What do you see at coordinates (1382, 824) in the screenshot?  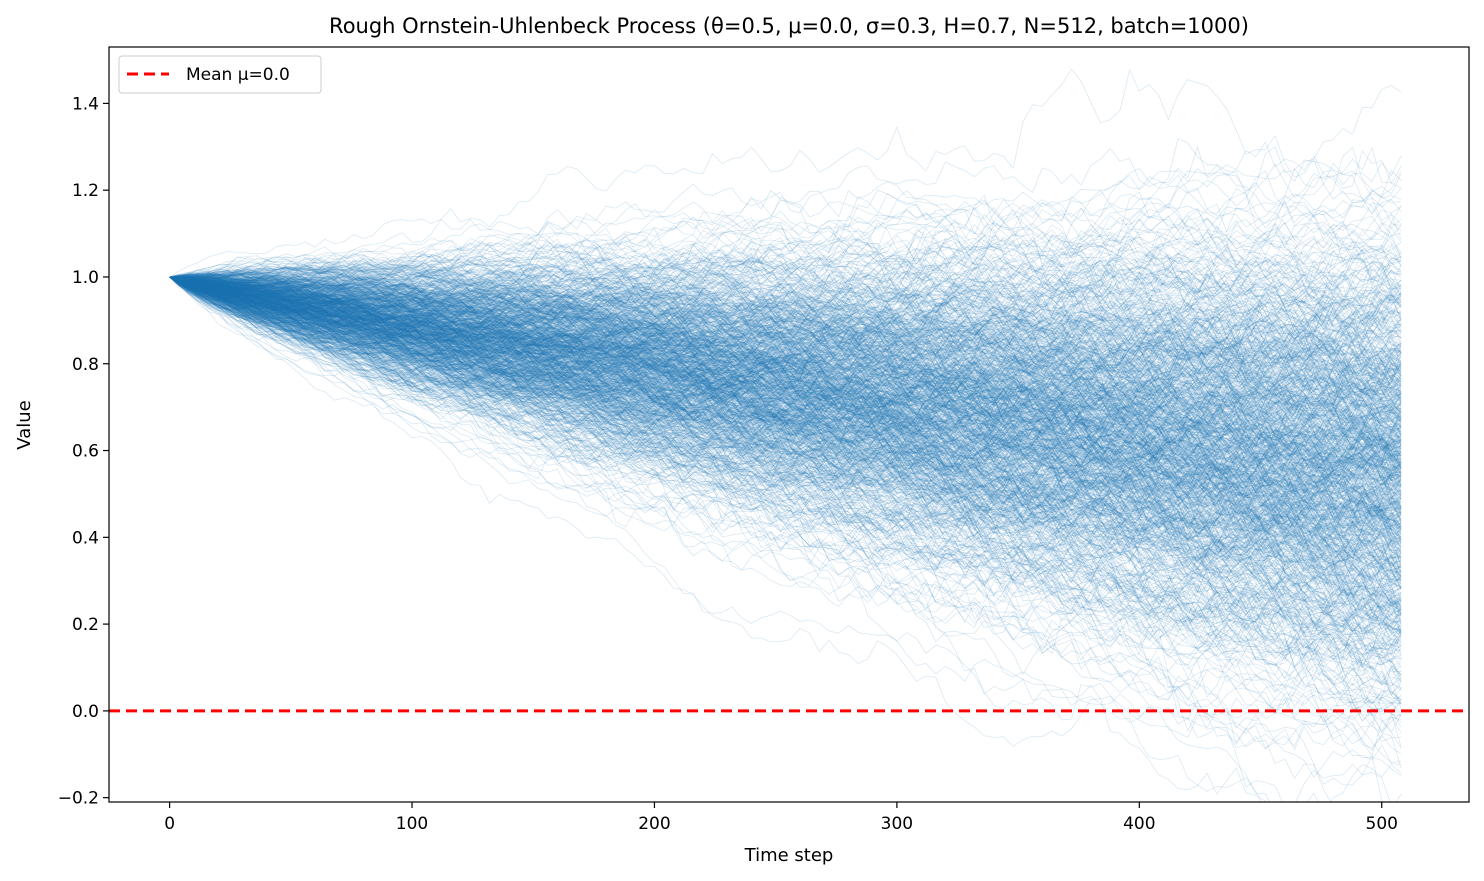 I see `x-tick-label: 500` at bounding box center [1382, 824].